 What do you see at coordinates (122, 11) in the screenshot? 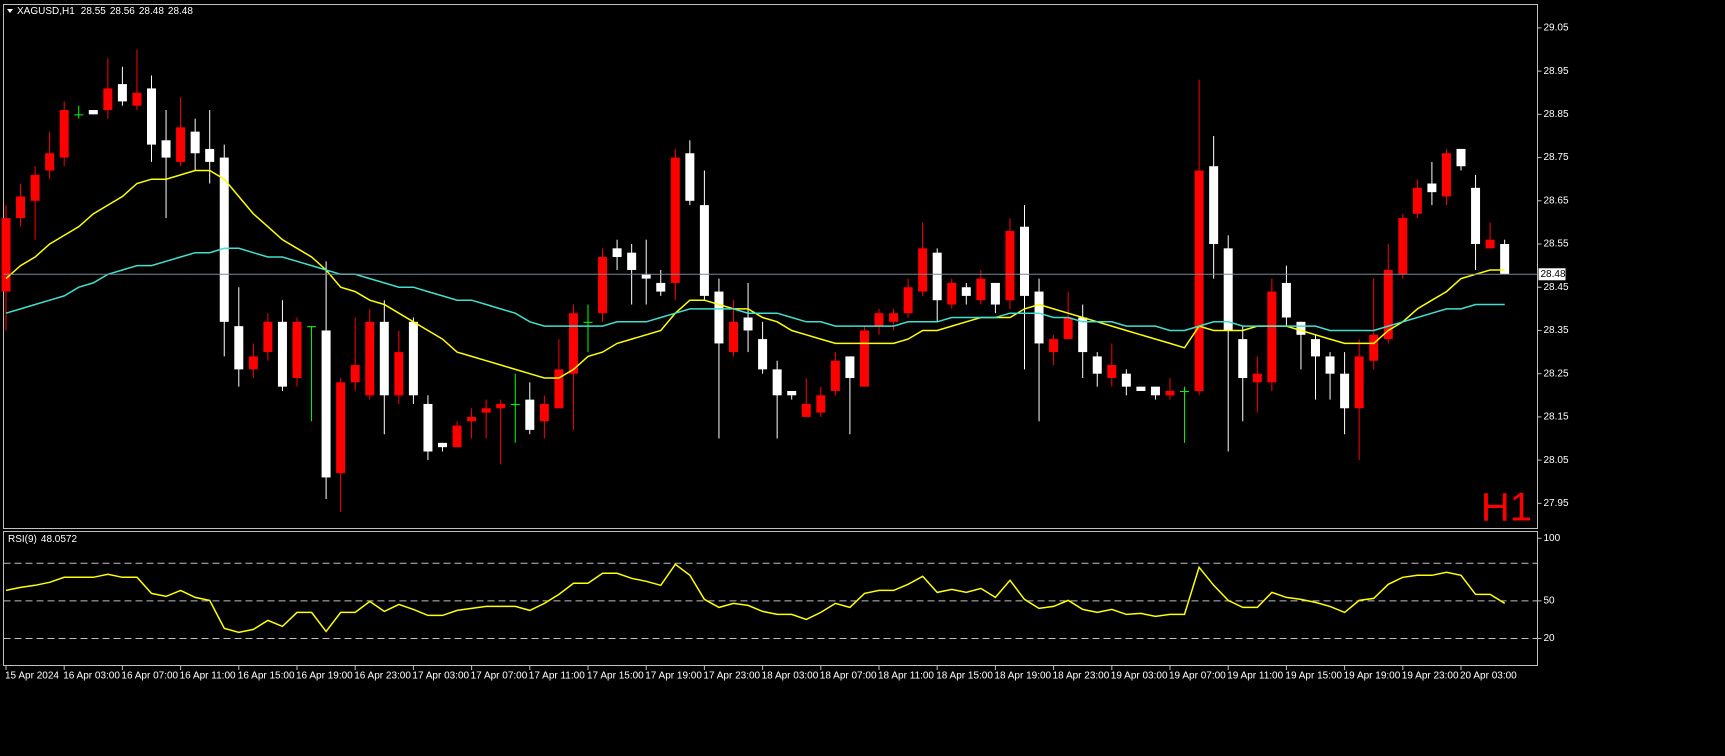
I see `last-high: 28.56` at bounding box center [122, 11].